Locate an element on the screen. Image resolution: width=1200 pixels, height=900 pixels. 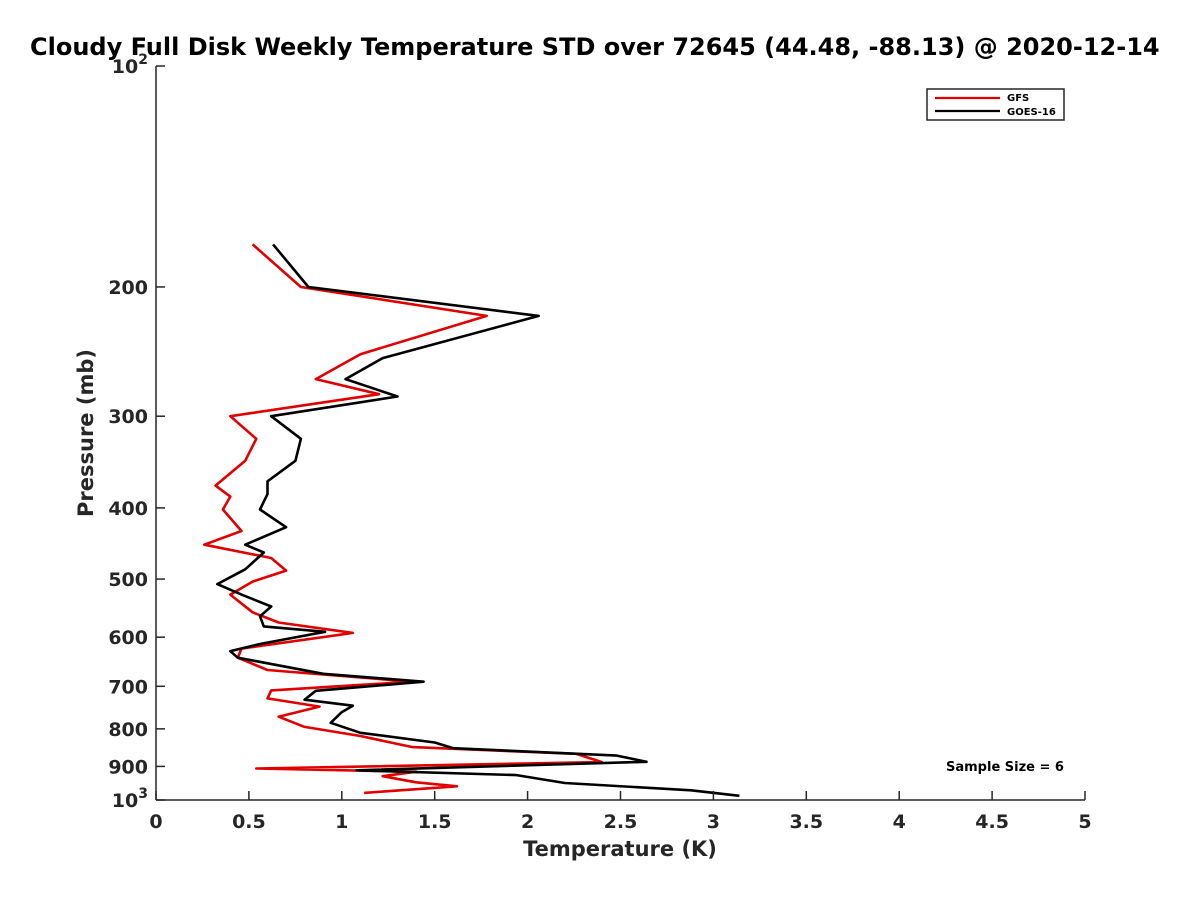
x-tick-label: 2 is located at coordinates (527, 822).